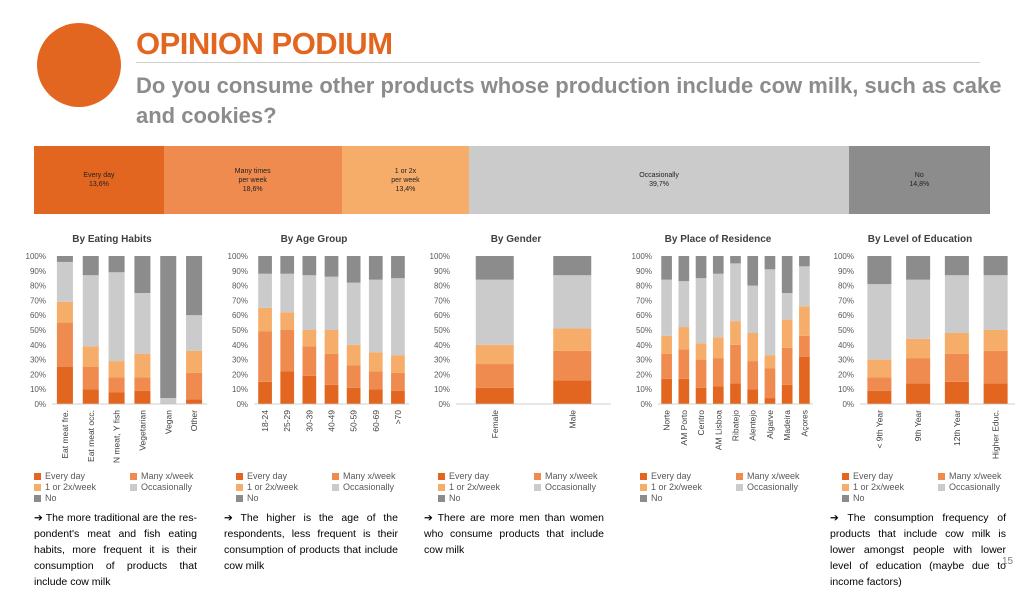  What do you see at coordinates (736, 425) in the screenshot?
I see `x-category-label: Ribatejo` at bounding box center [736, 425].